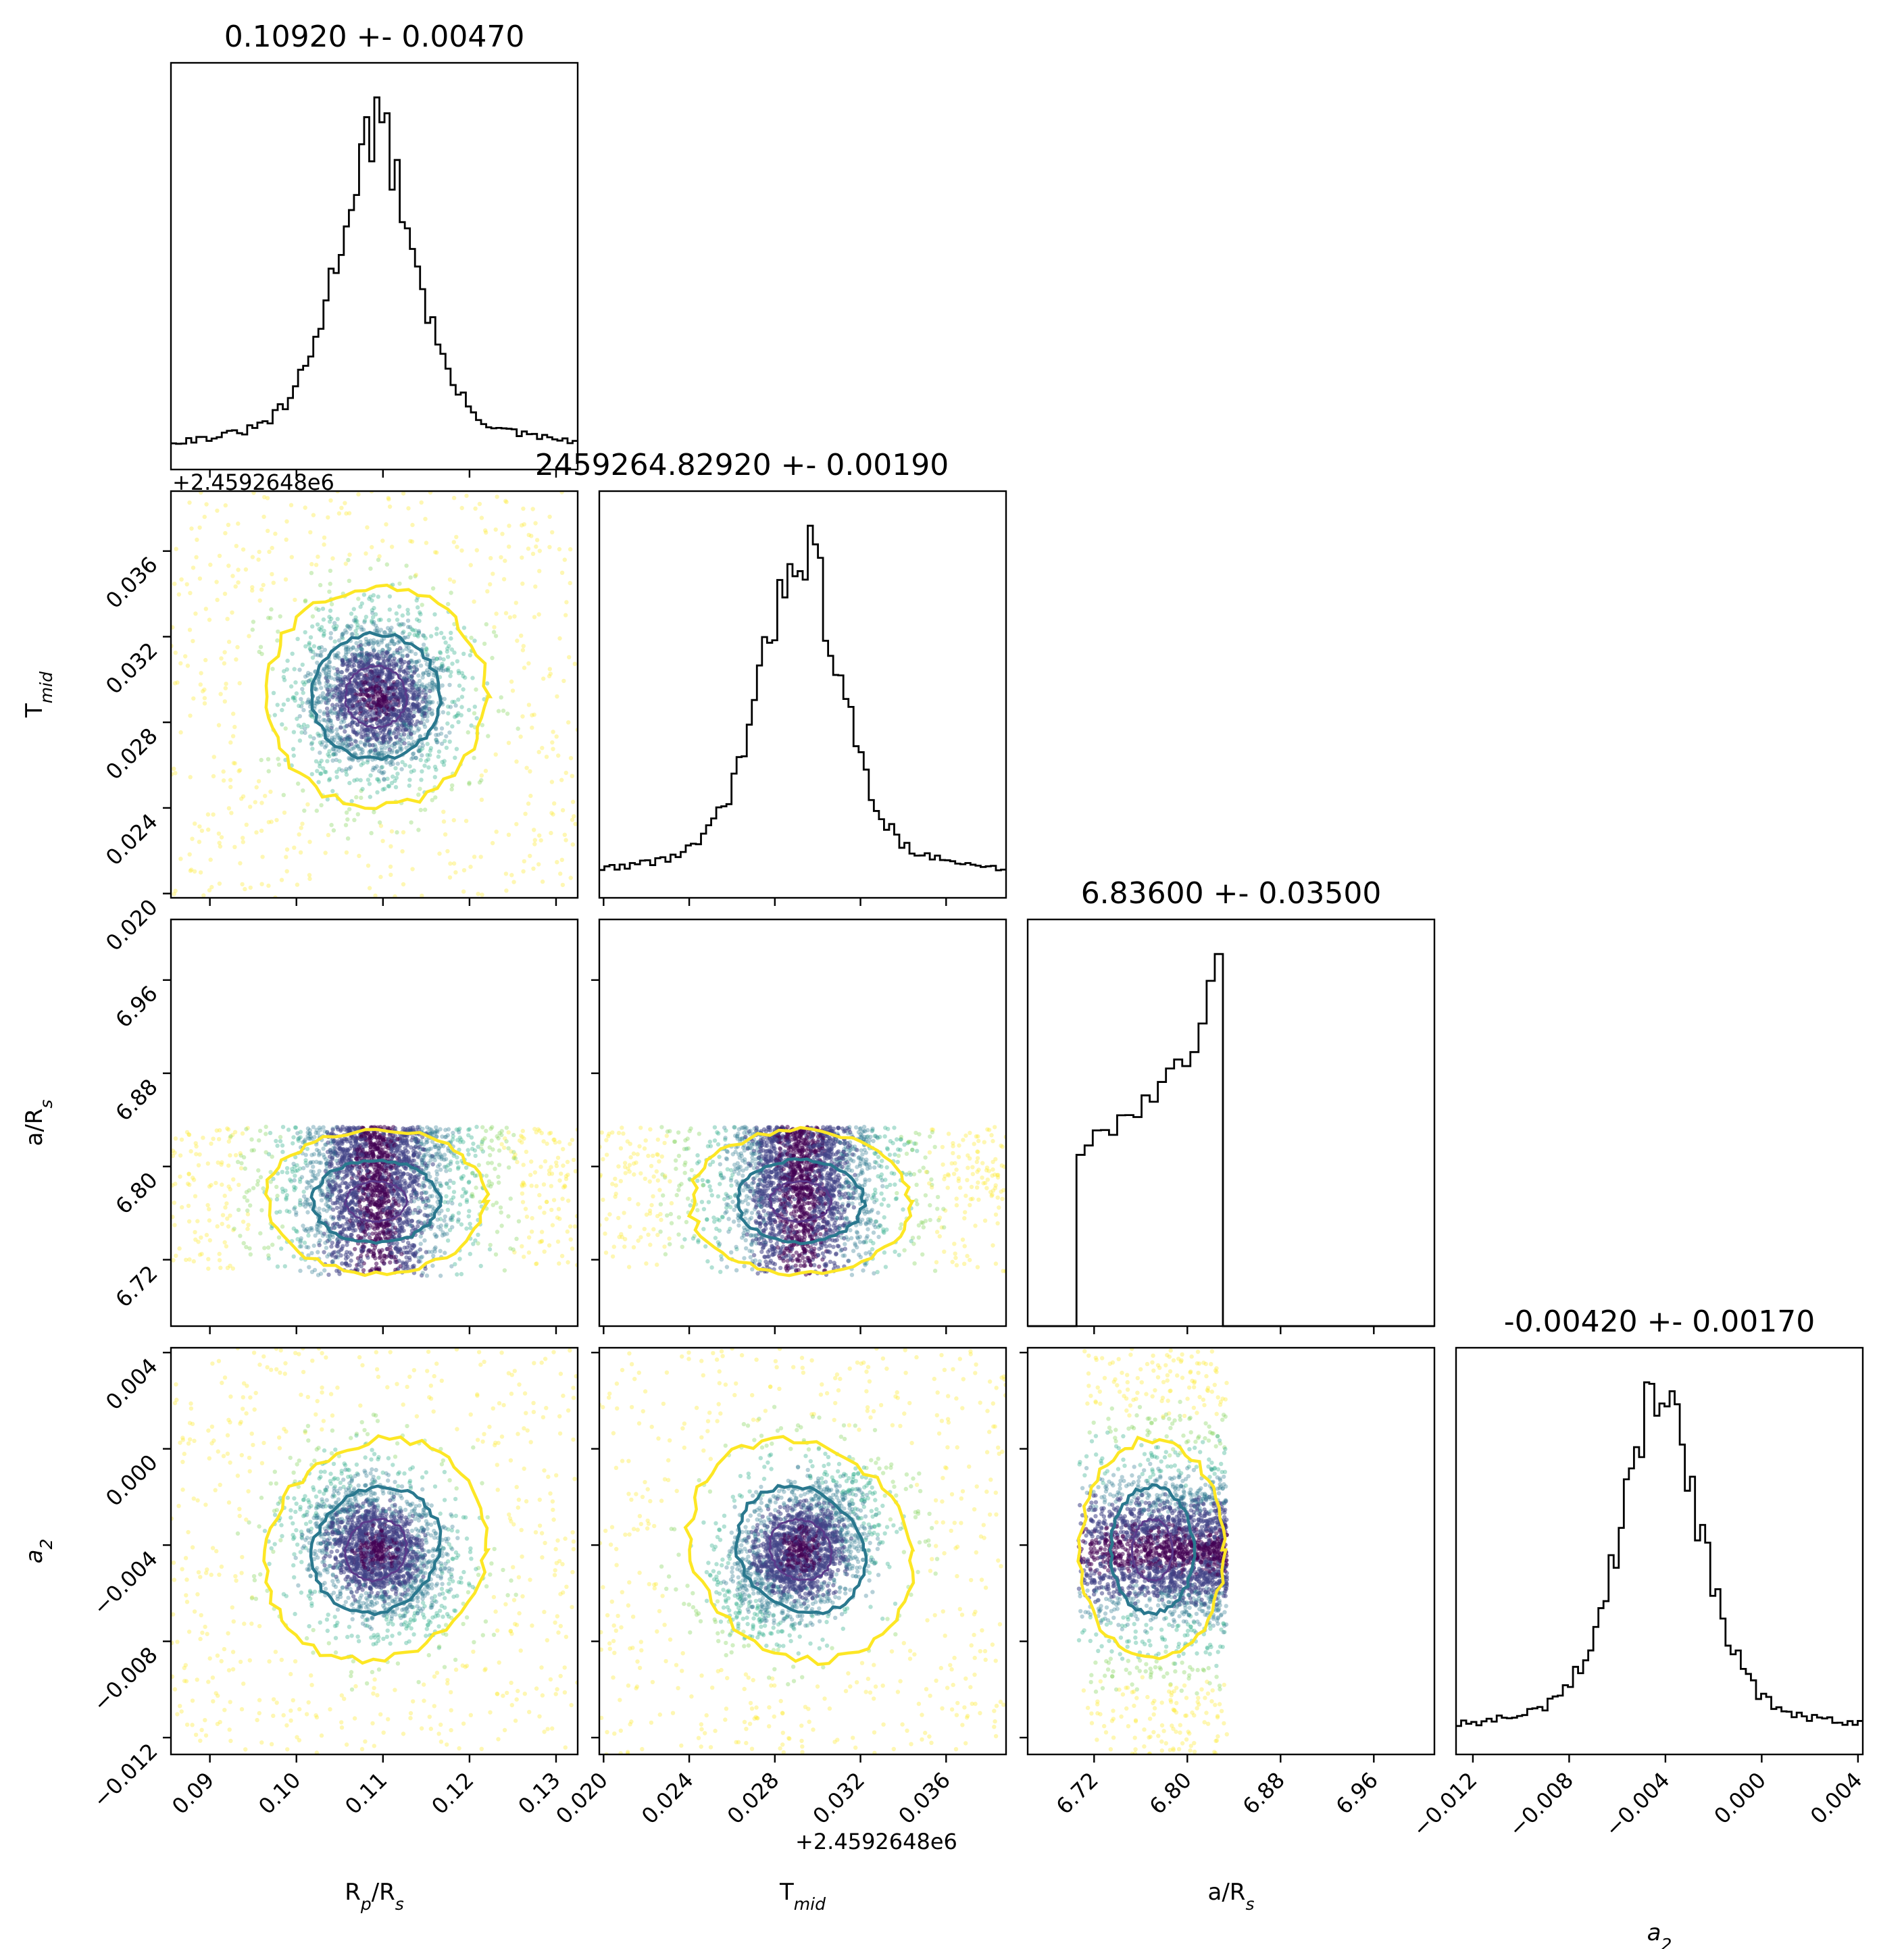 The height and width of the screenshot is (1949, 1904). I want to click on y-tick-label: 6.88, so click(136, 1099).